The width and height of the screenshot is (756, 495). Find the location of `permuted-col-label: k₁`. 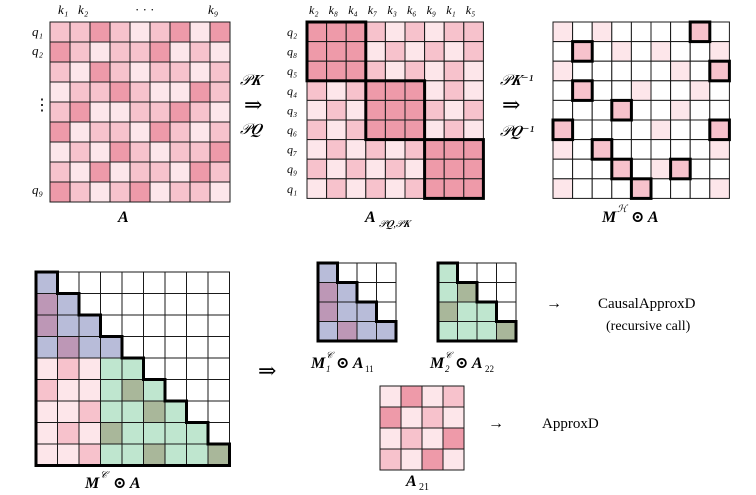

permuted-col-label: k₁ is located at coordinates (451, 10).